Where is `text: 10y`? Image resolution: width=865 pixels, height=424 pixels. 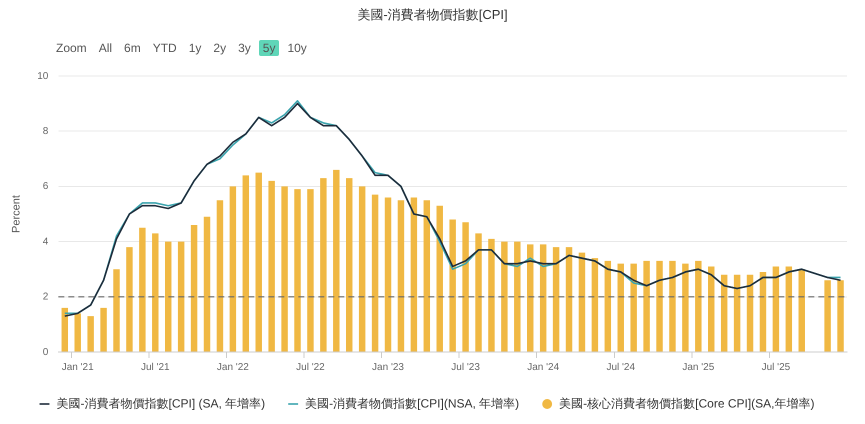 text: 10y is located at coordinates (297, 48).